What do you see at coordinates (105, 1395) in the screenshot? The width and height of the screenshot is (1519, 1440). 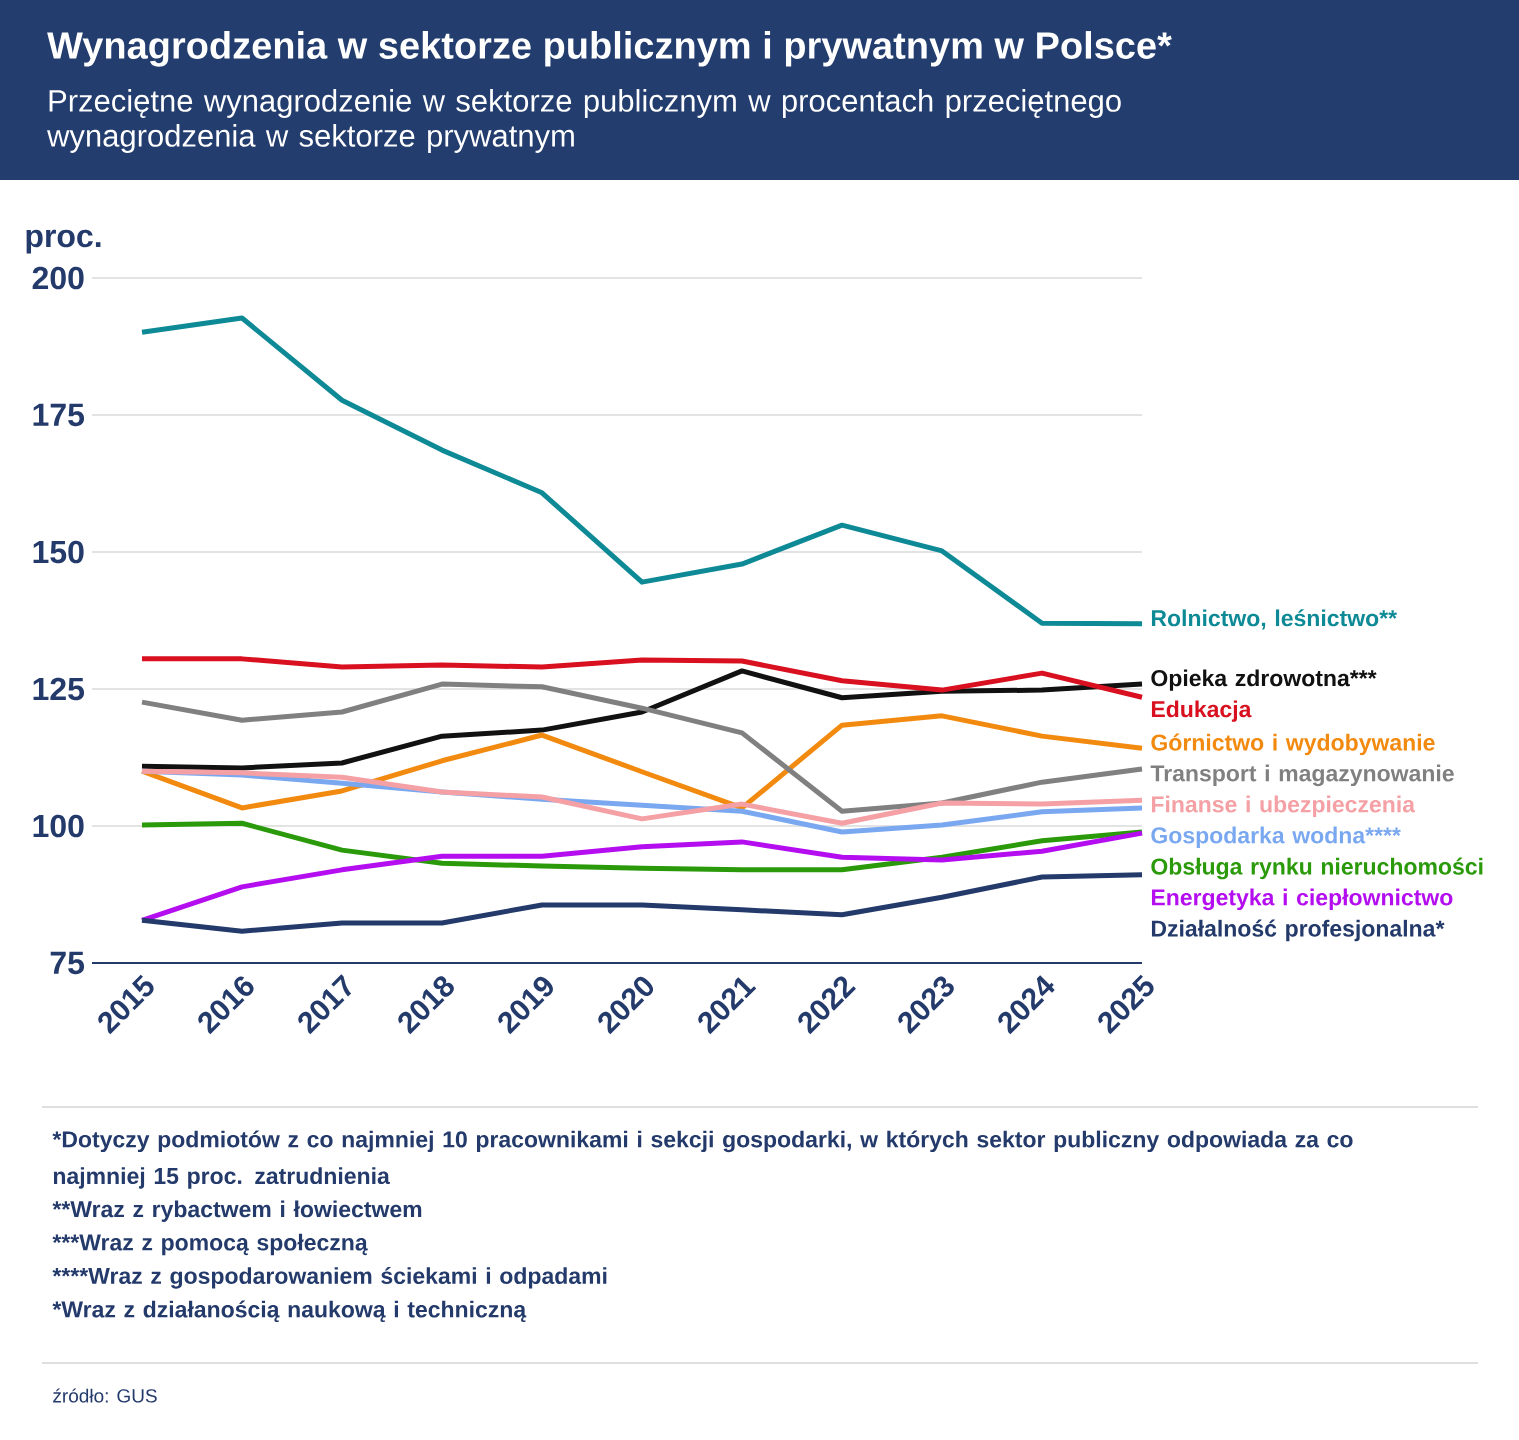 I see `text: źródło: GUS` at bounding box center [105, 1395].